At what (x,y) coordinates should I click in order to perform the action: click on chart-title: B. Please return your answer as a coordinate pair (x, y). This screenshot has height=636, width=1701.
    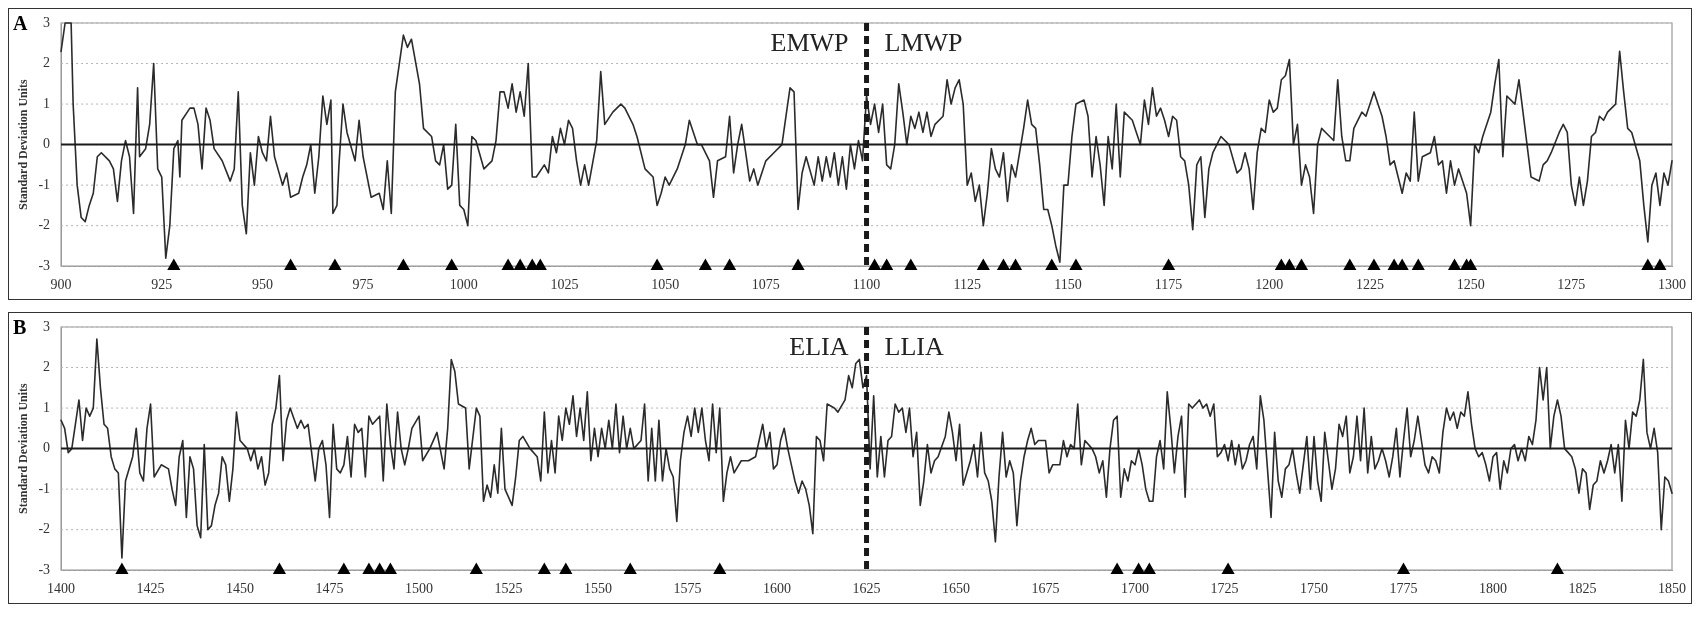
    Looking at the image, I should click on (20, 327).